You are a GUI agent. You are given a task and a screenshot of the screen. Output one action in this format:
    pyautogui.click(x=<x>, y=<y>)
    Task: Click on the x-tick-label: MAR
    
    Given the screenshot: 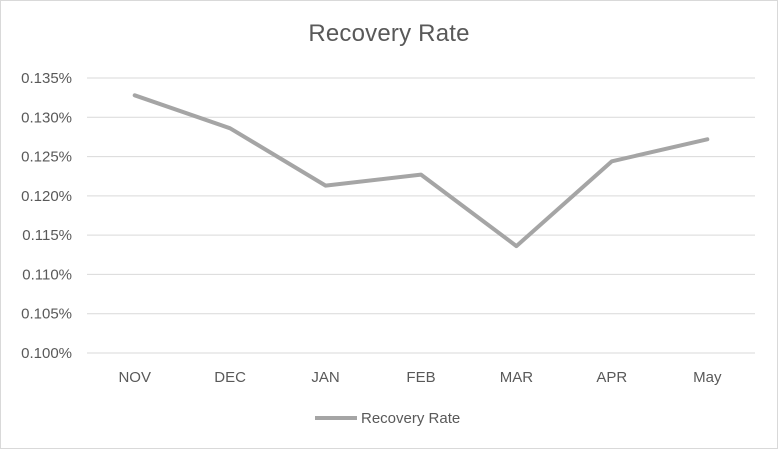 What is the action you would take?
    pyautogui.click(x=517, y=377)
    